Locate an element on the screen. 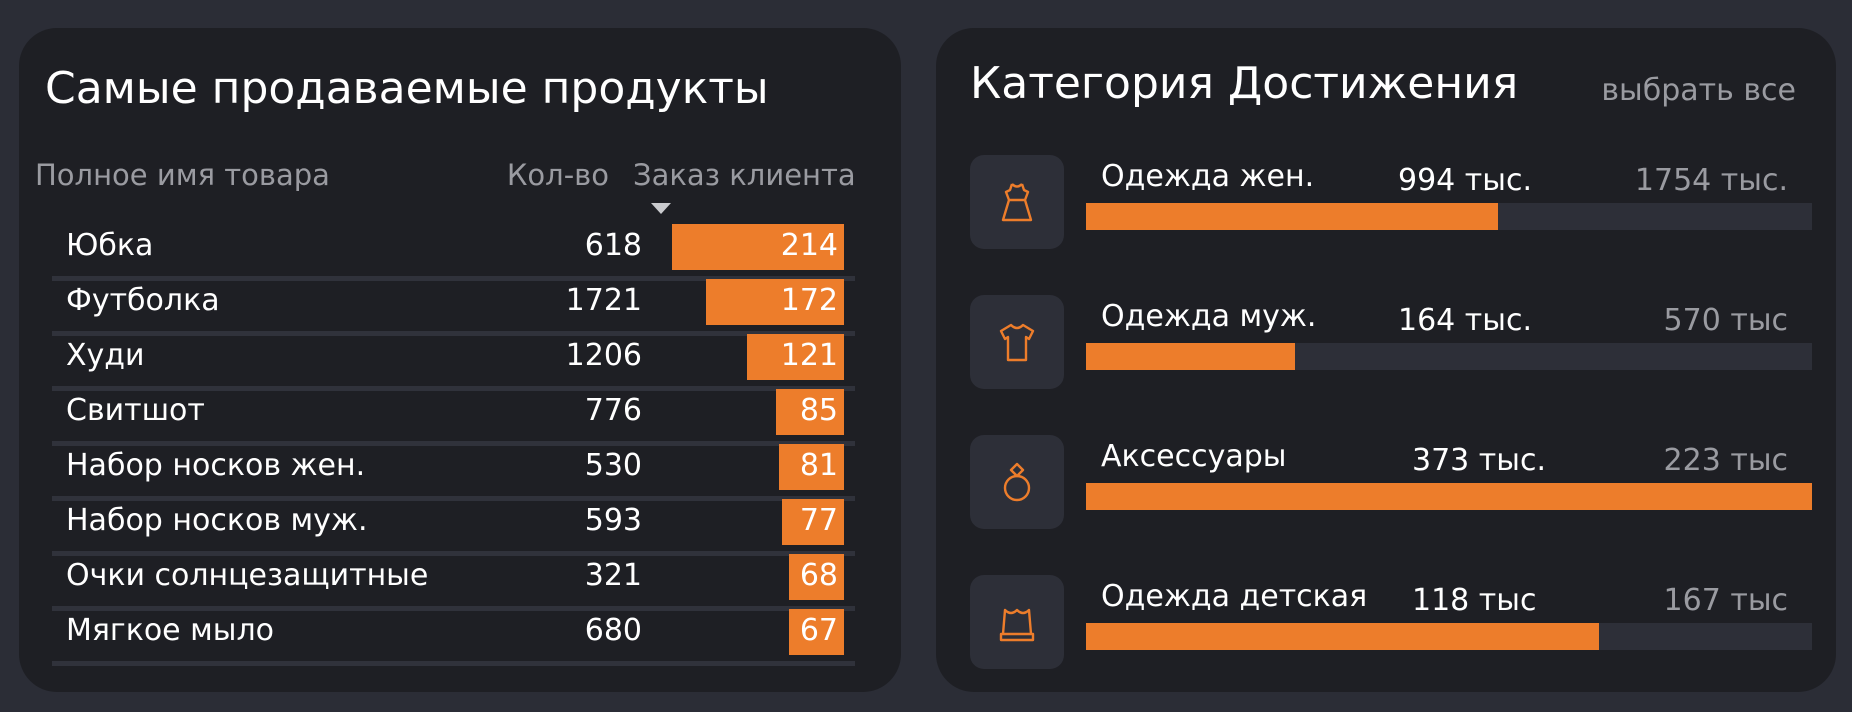  dress-icon is located at coordinates (1017, 202).